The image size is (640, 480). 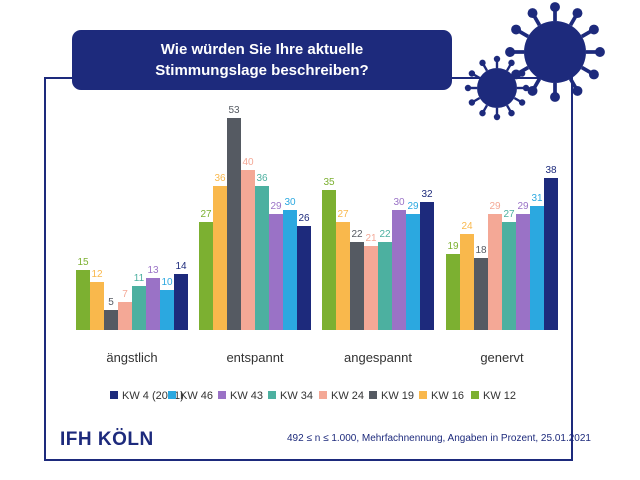 I want to click on data-label: 5, so click(x=111, y=302).